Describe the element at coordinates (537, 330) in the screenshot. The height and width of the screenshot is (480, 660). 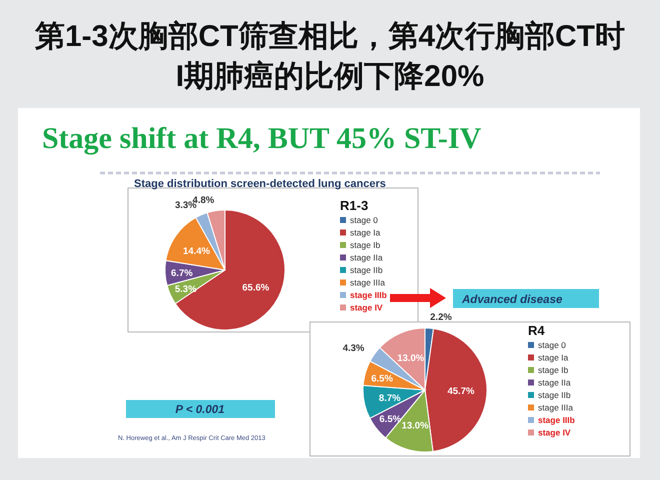
I see `legend-title: R4` at that location.